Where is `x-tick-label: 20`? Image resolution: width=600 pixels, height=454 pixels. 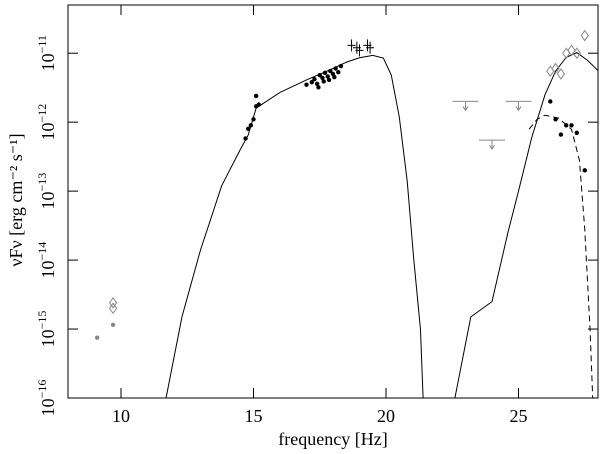 x-tick-label: 20 is located at coordinates (386, 416).